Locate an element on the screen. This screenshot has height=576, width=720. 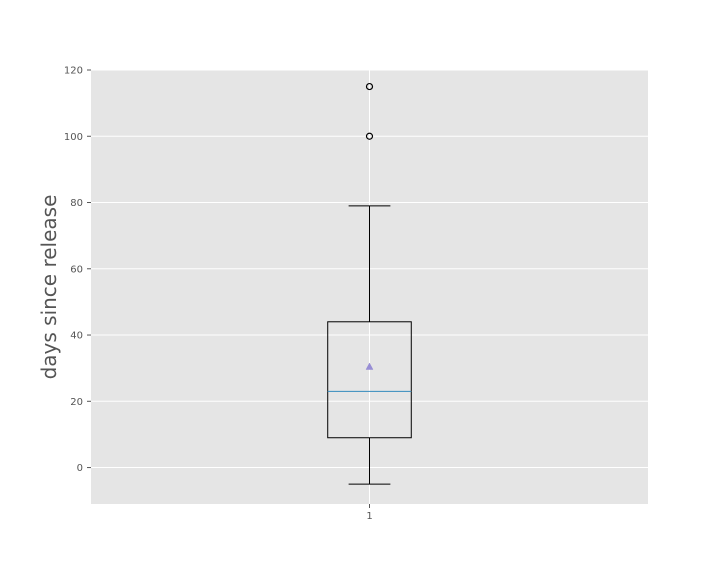
x-axis-ticks: 1 is located at coordinates (369, 513).